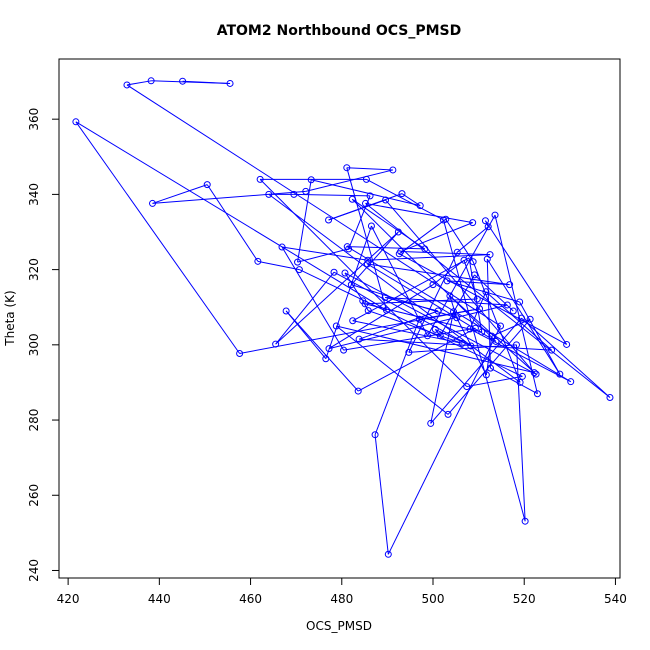 The height and width of the screenshot is (650, 650). What do you see at coordinates (339, 626) in the screenshot?
I see `x-axis-label: OCS_PMSD` at bounding box center [339, 626].